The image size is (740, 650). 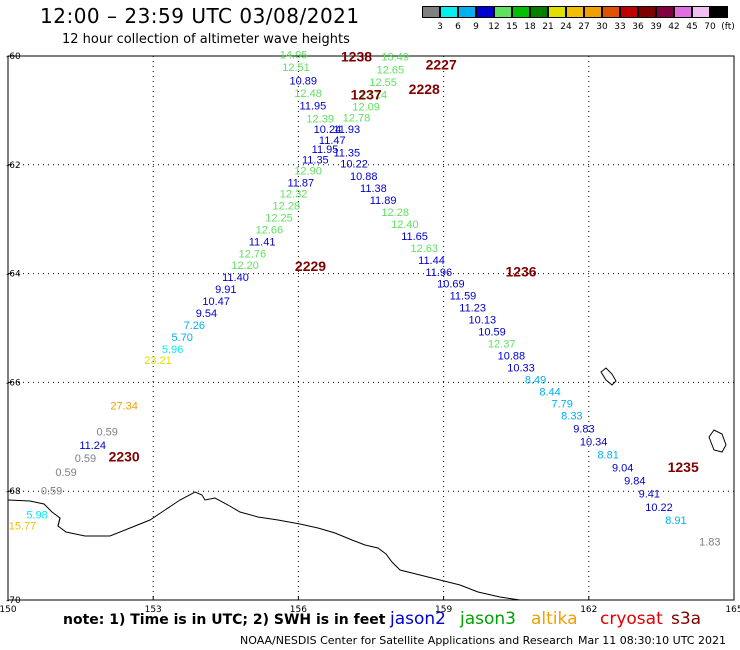 I want to click on wave-height-value: 10.22, so click(x=354, y=165).